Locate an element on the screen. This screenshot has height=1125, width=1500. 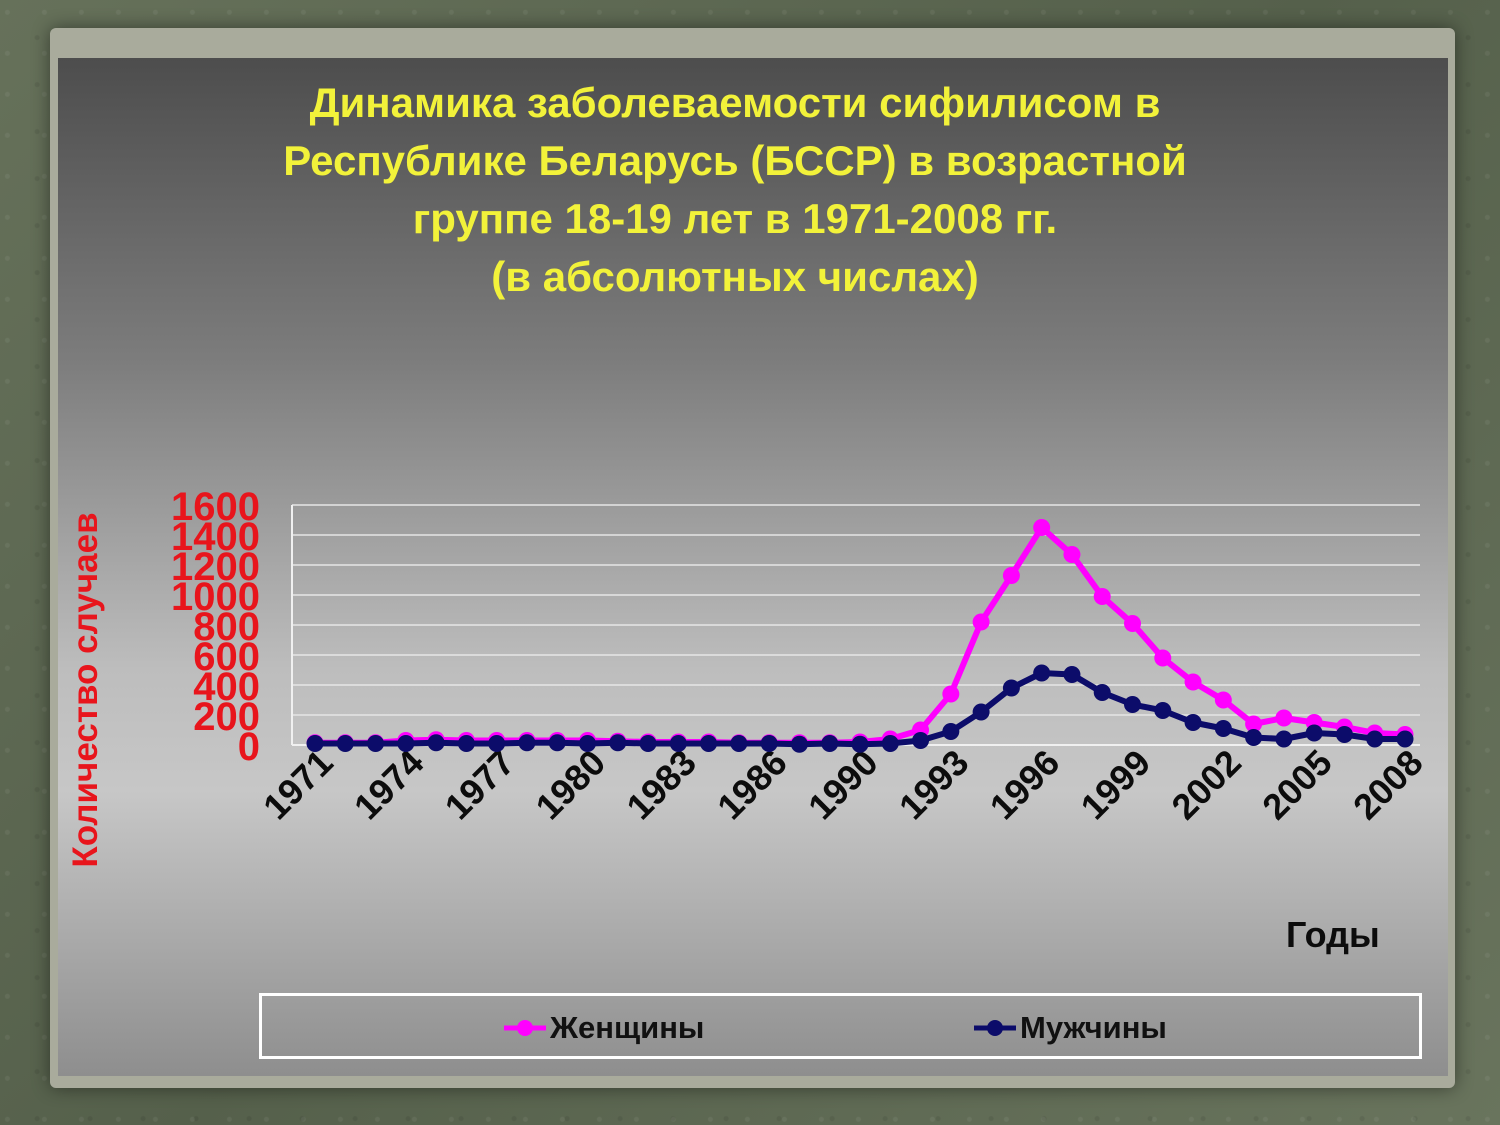
y-tick-label: 200 is located at coordinates (226, 717).